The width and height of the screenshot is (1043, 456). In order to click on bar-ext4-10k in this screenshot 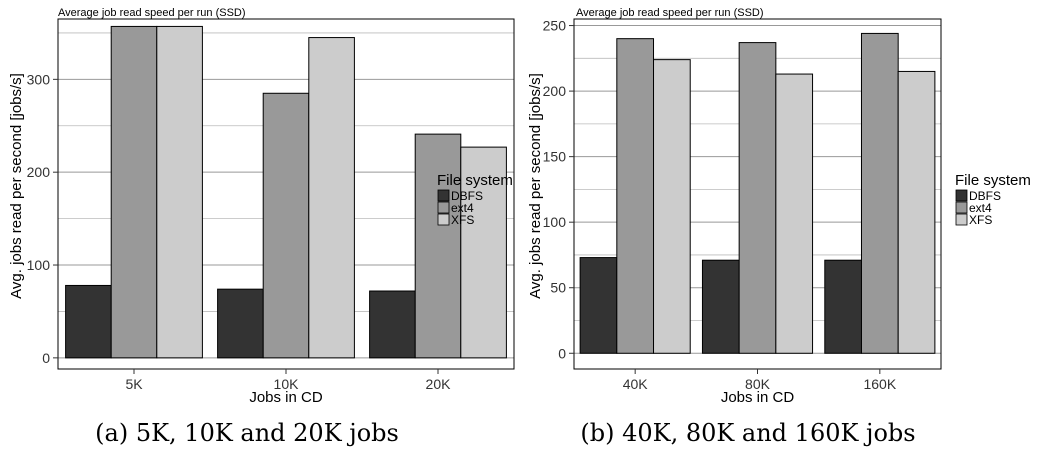, I will do `click(286, 225)`.